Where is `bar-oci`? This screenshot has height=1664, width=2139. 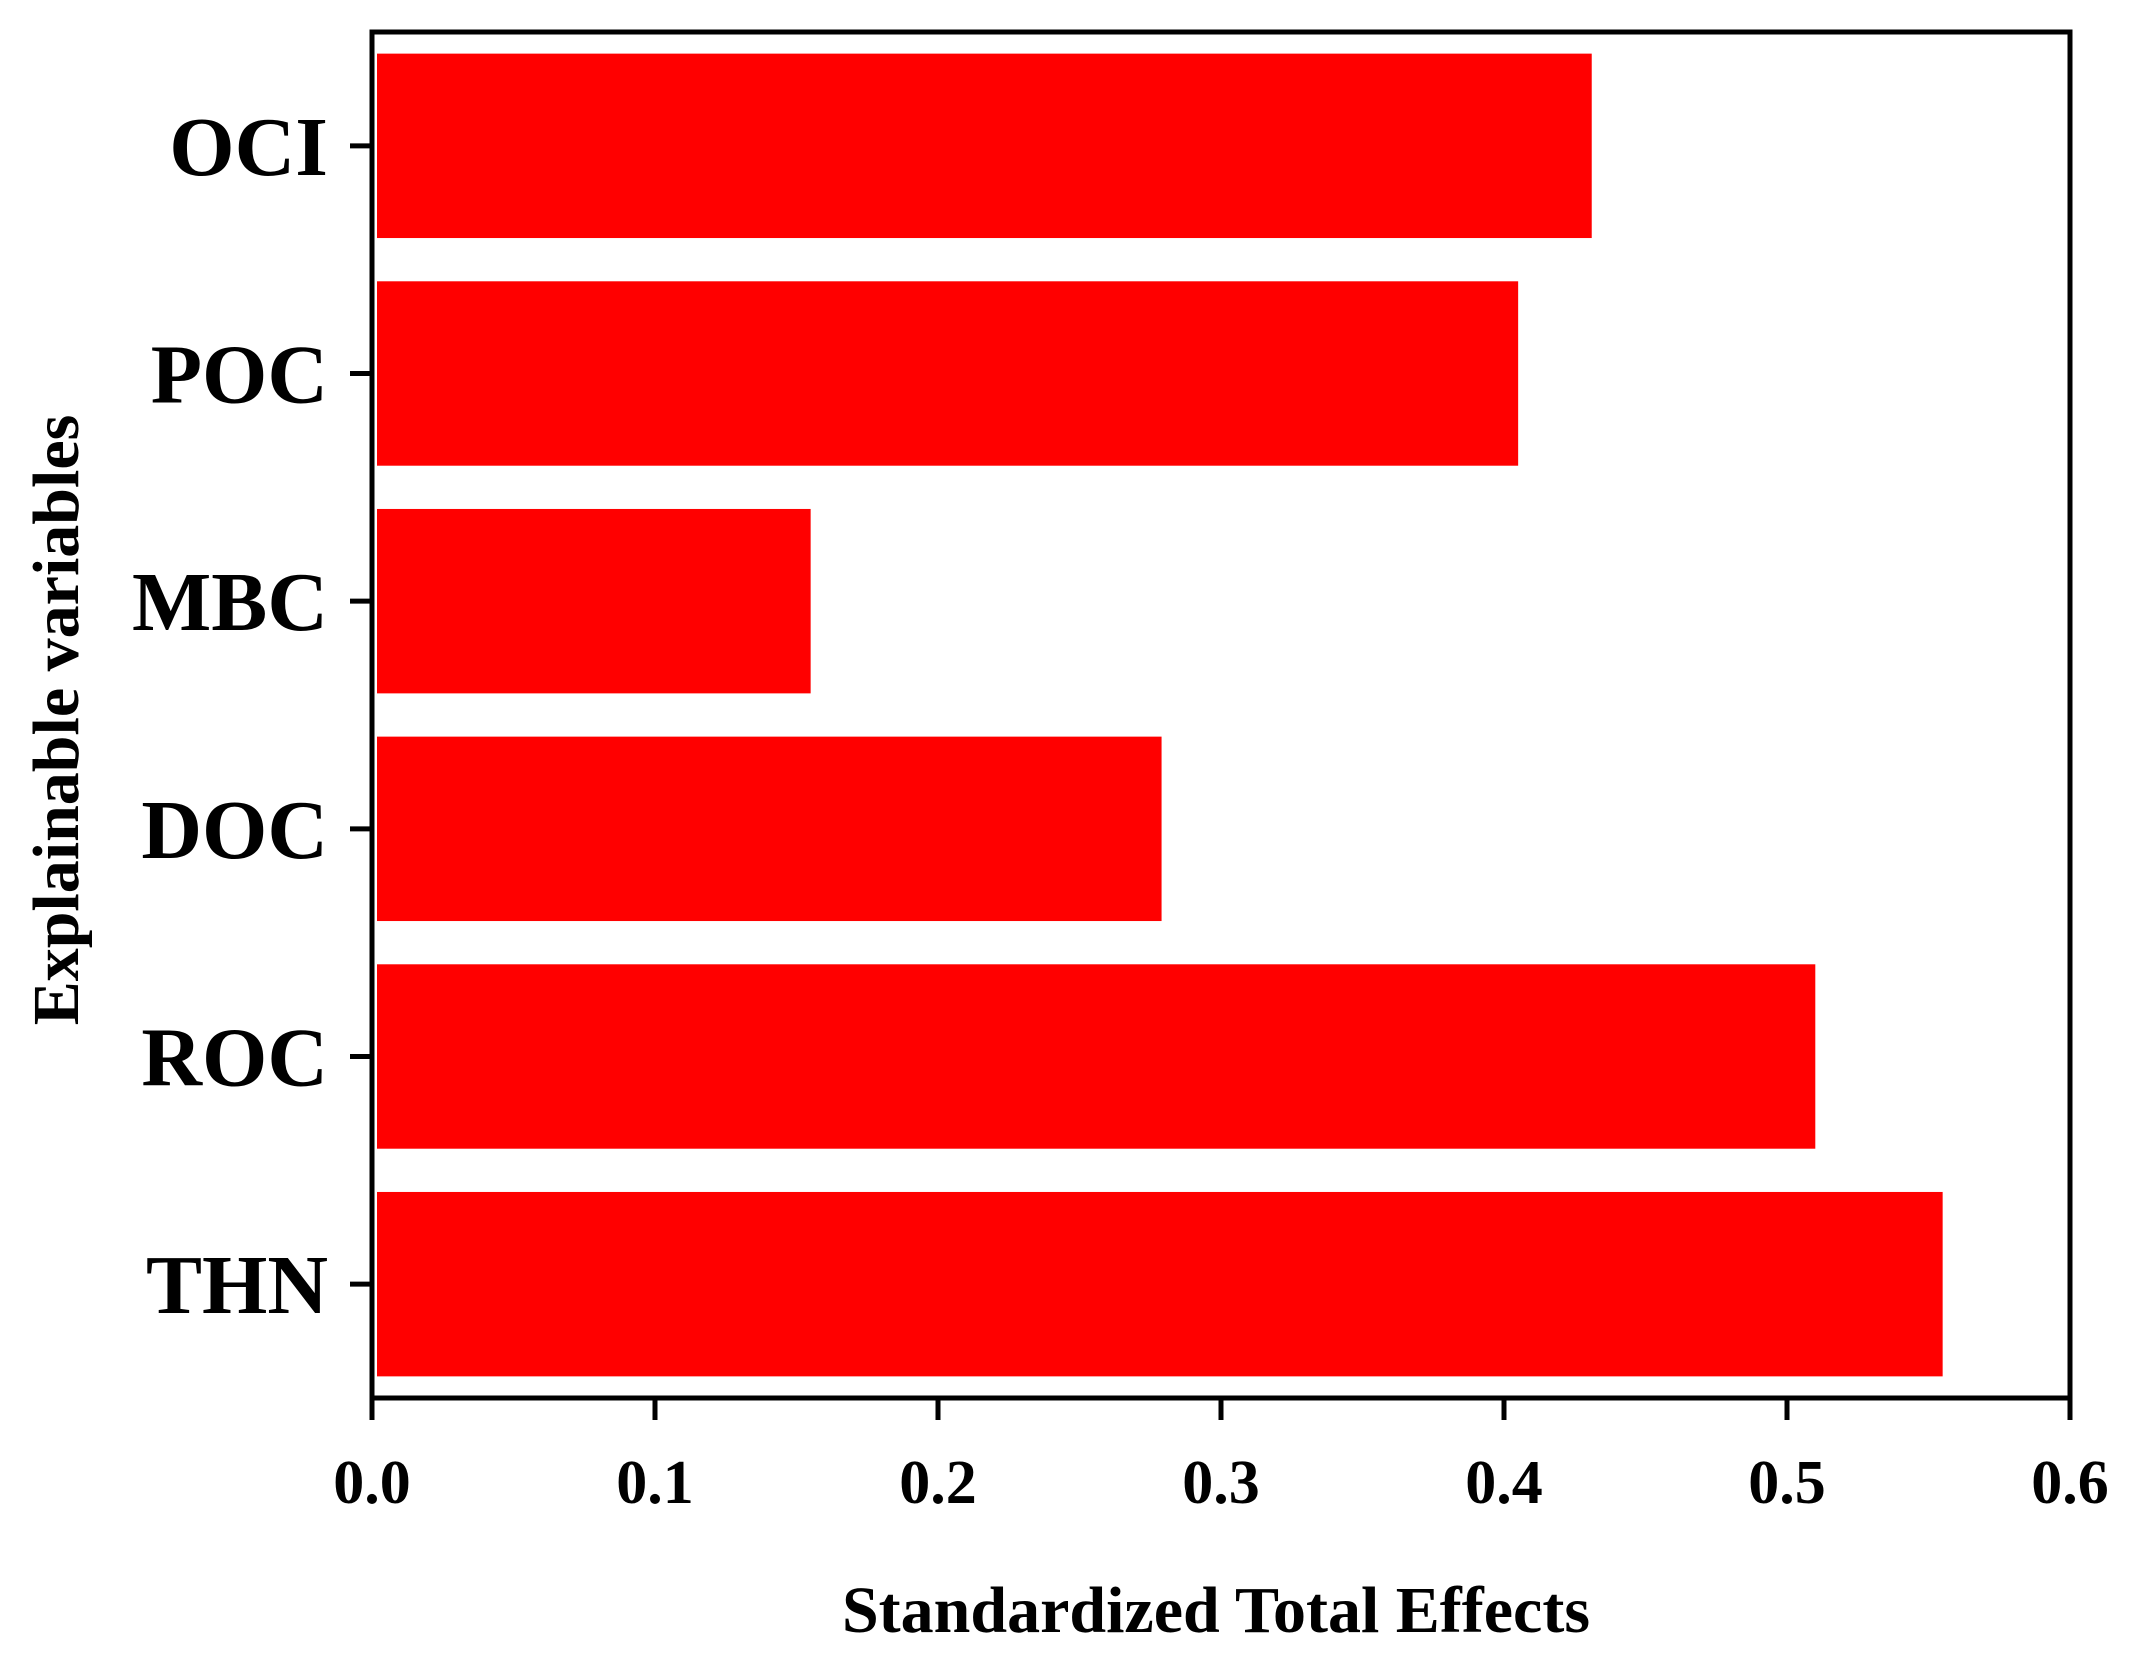
bar-oci is located at coordinates (984, 146).